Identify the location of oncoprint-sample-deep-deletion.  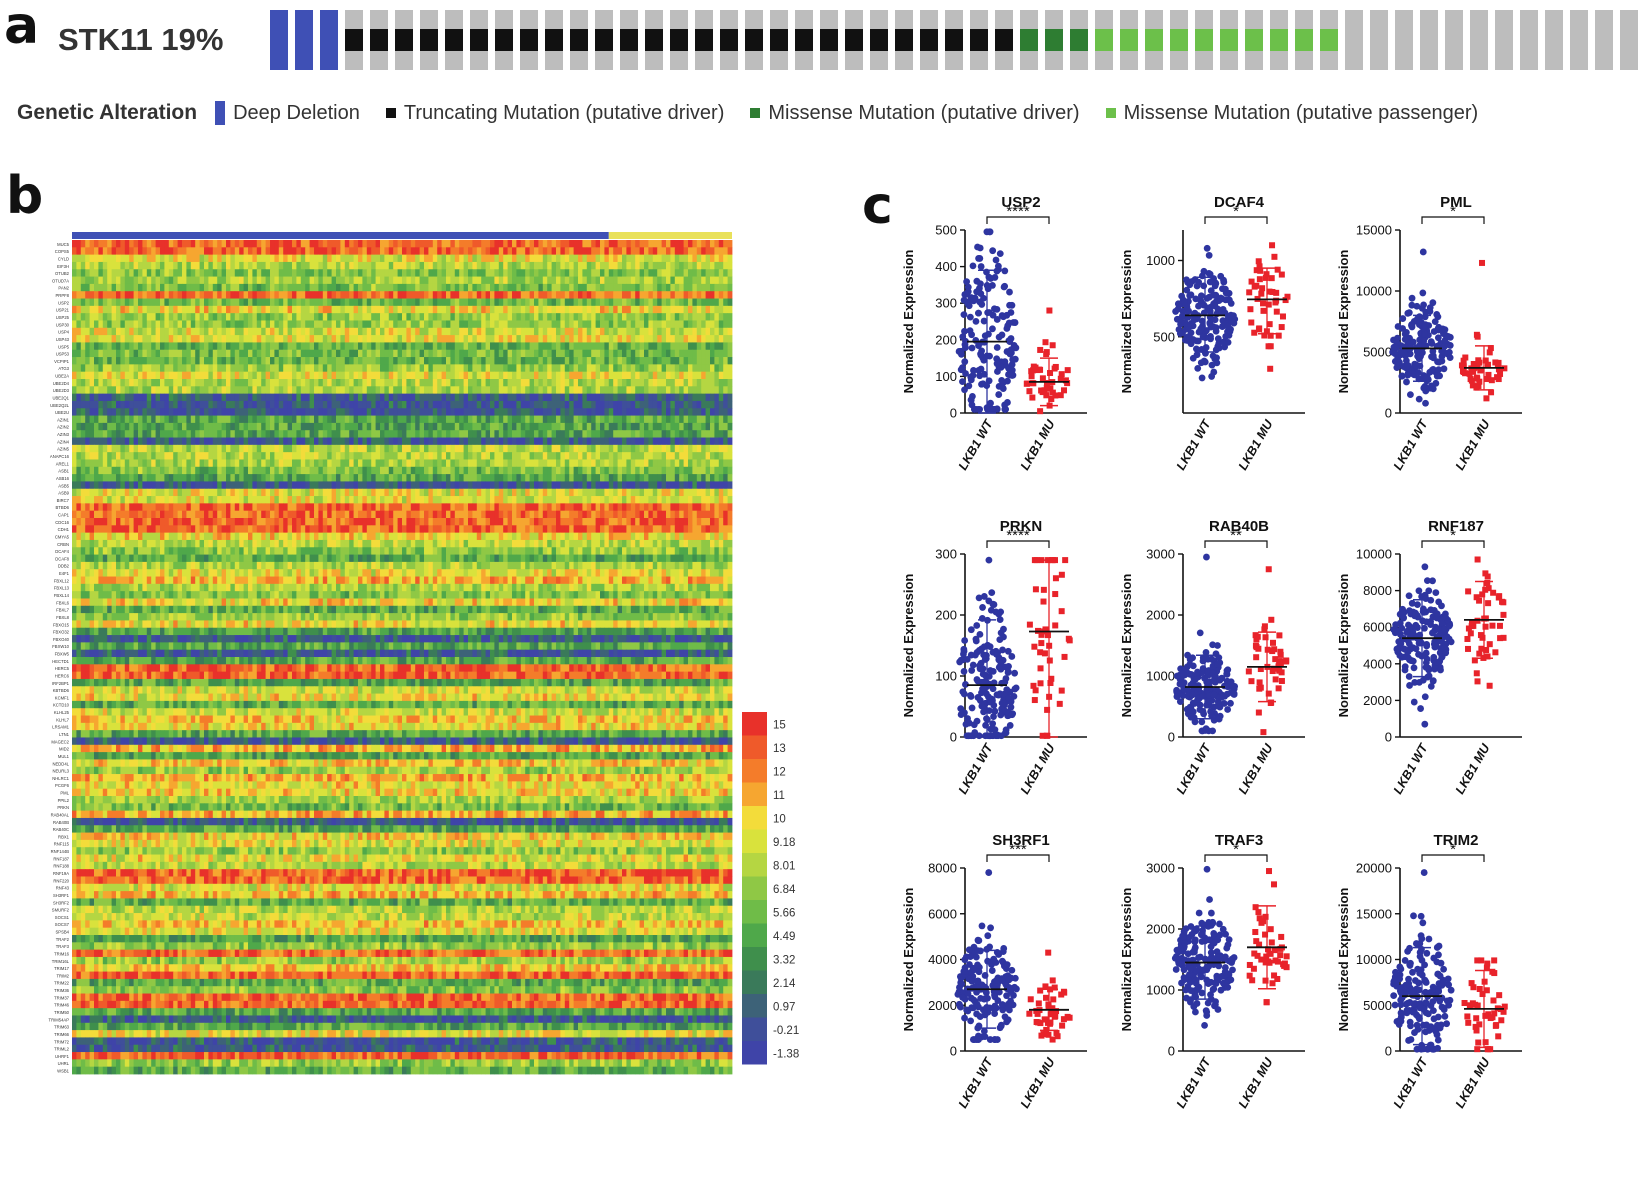
(279, 40).